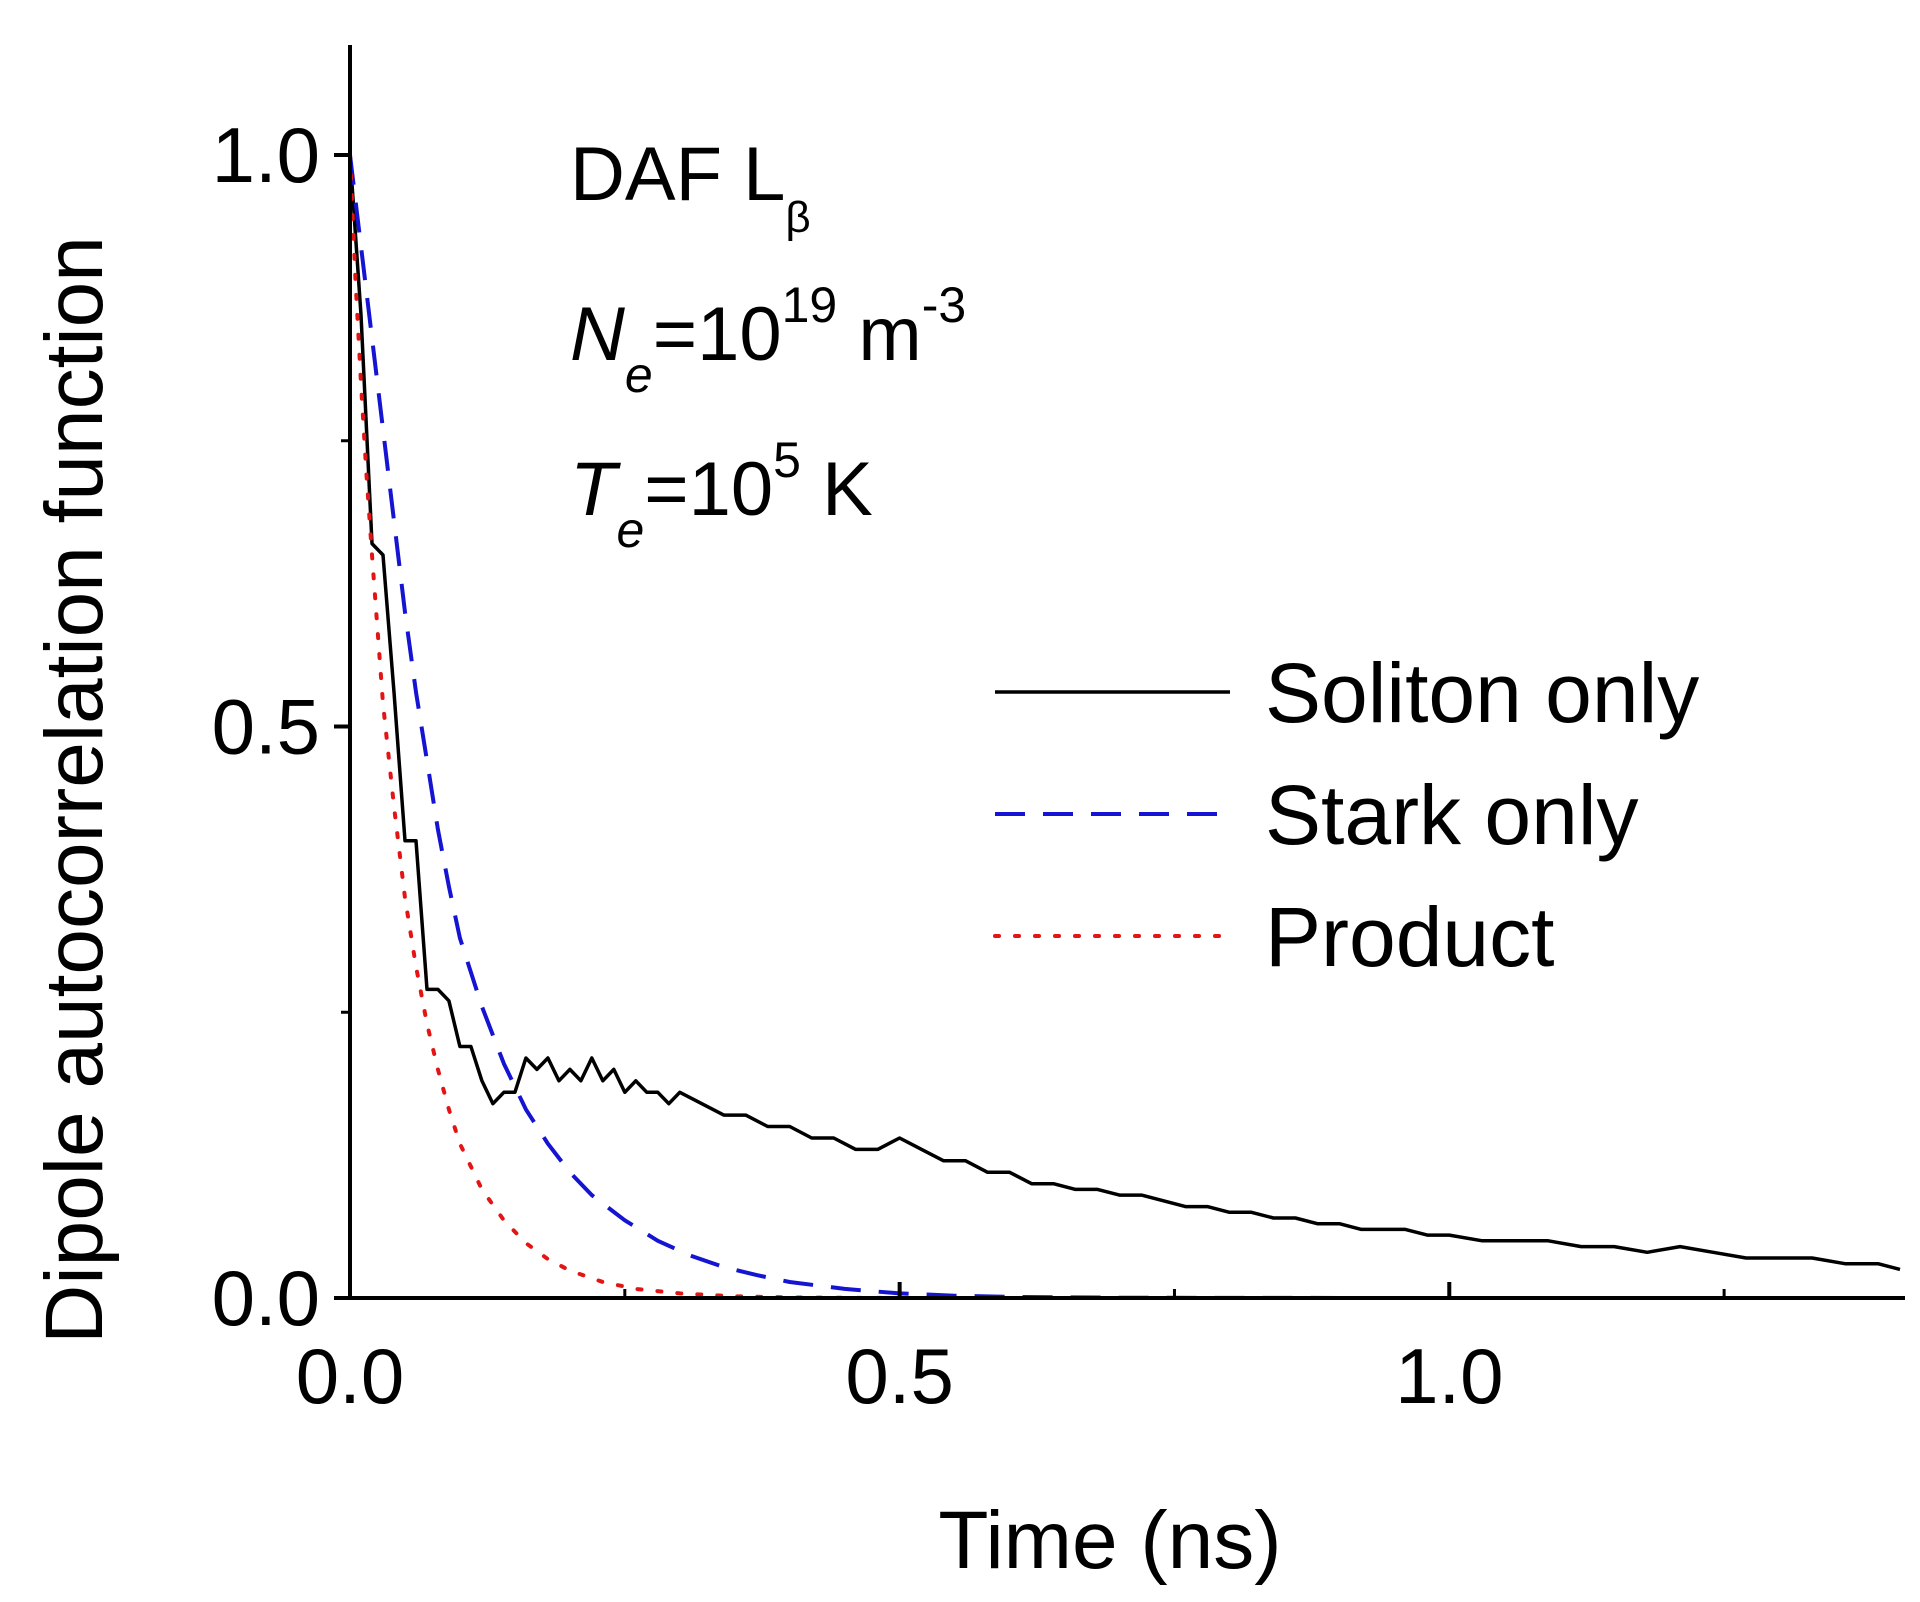 This screenshot has width=1920, height=1602. What do you see at coordinates (350, 1376) in the screenshot?
I see `x-tick-label: 0.0` at bounding box center [350, 1376].